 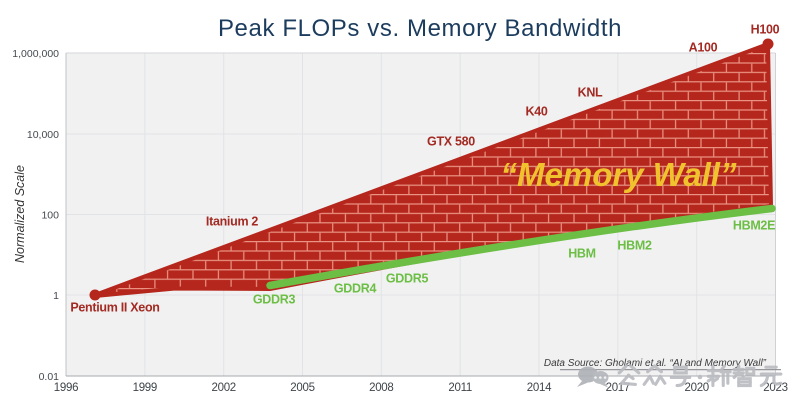 I want to click on svg-text: 2005, so click(x=302, y=388).